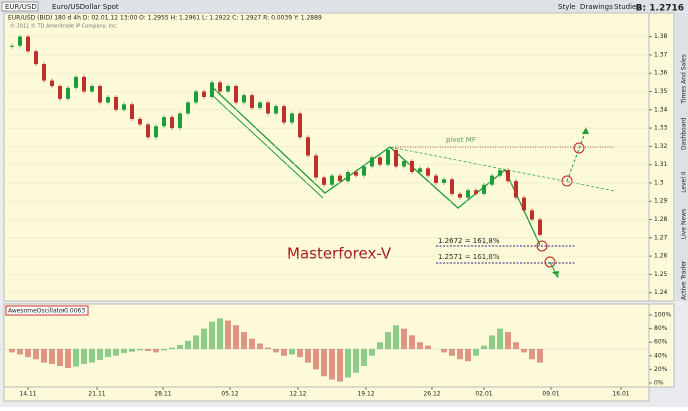  I want to click on sidebar, so click(682, 157).